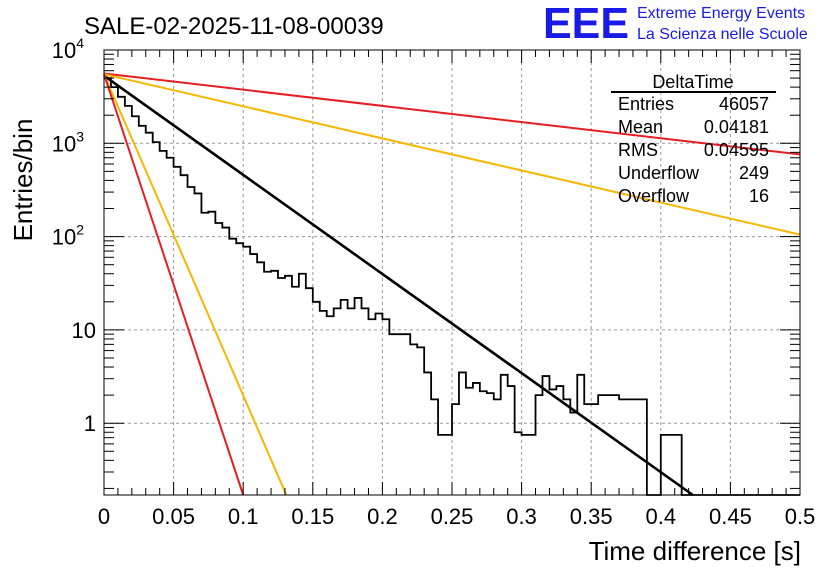 The width and height of the screenshot is (836, 572). I want to click on x-axis-label: Time difference [s], so click(695, 551).